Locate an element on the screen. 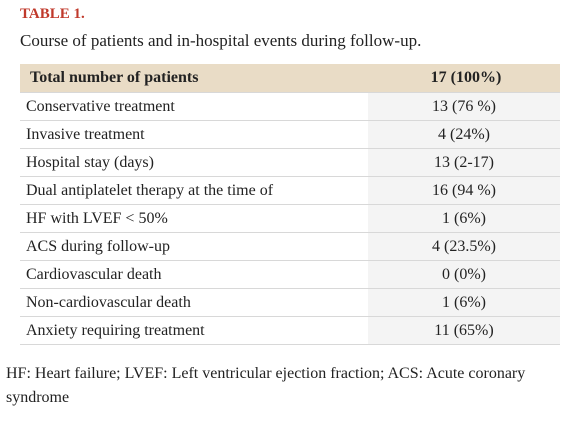  table-cell: 11 (65%) is located at coordinates (464, 330).